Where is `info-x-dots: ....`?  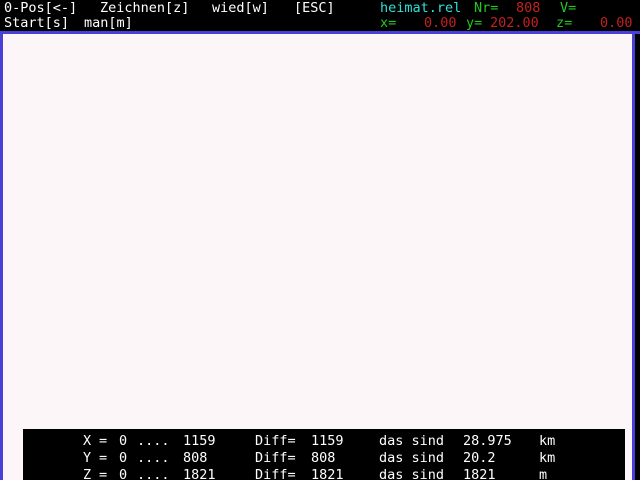
info-x-dots: .... is located at coordinates (153, 441).